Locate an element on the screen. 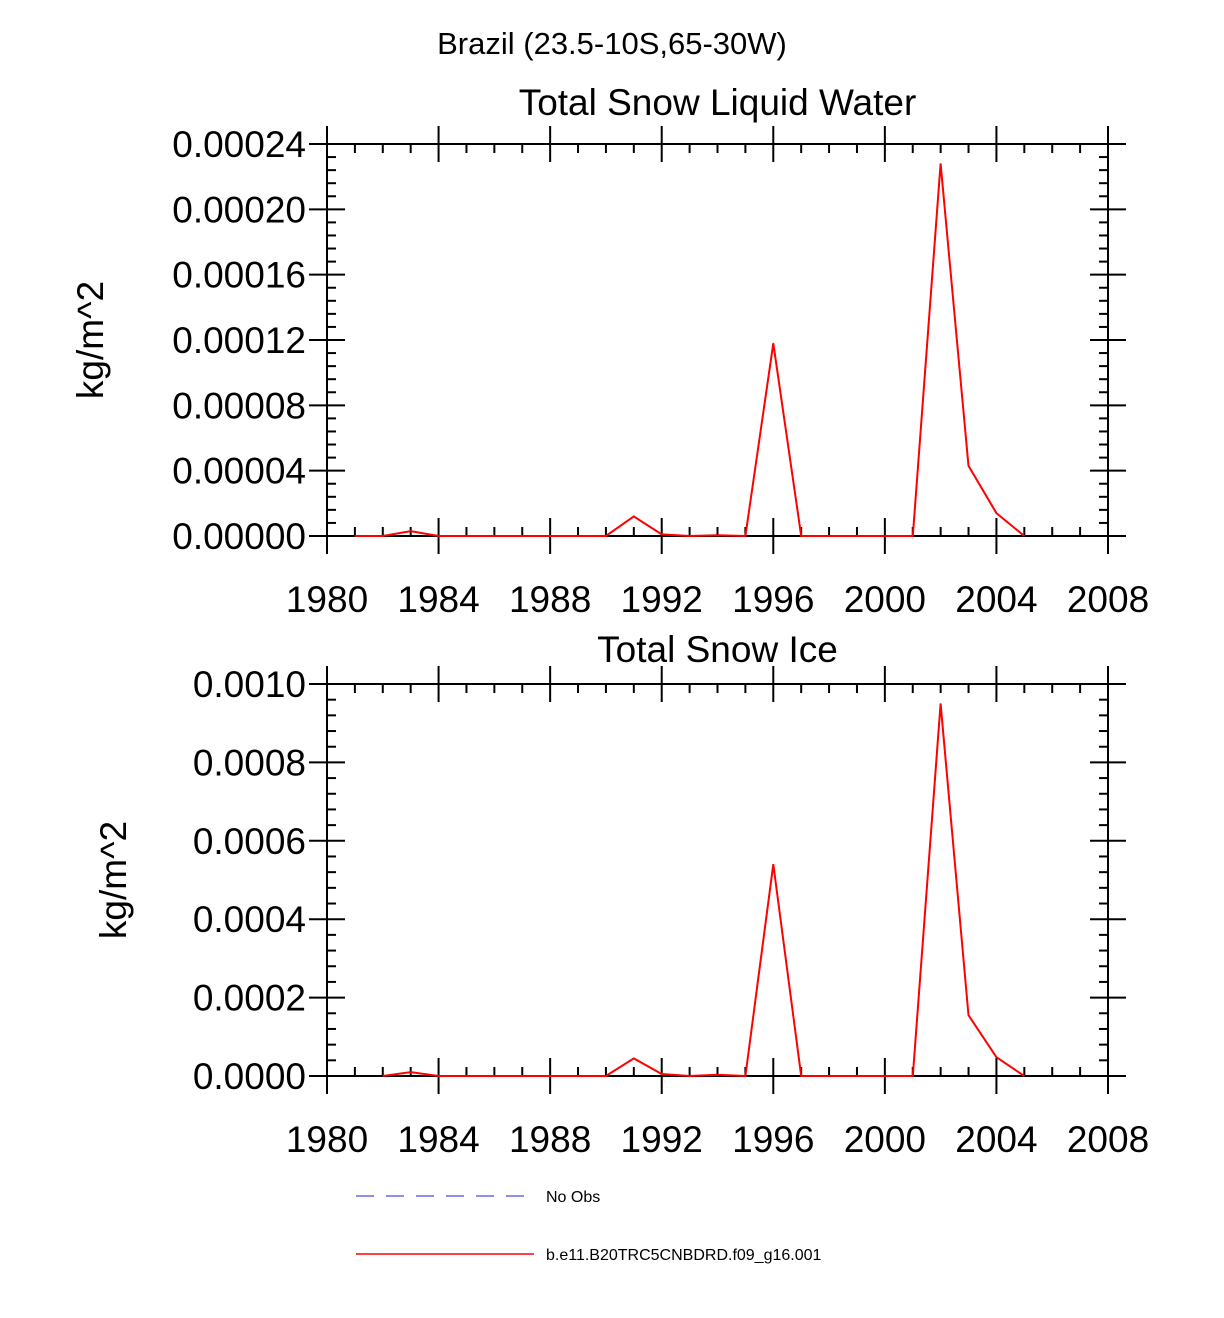 The image size is (1224, 1318). y-tick-label: 0.0004 is located at coordinates (249, 919).